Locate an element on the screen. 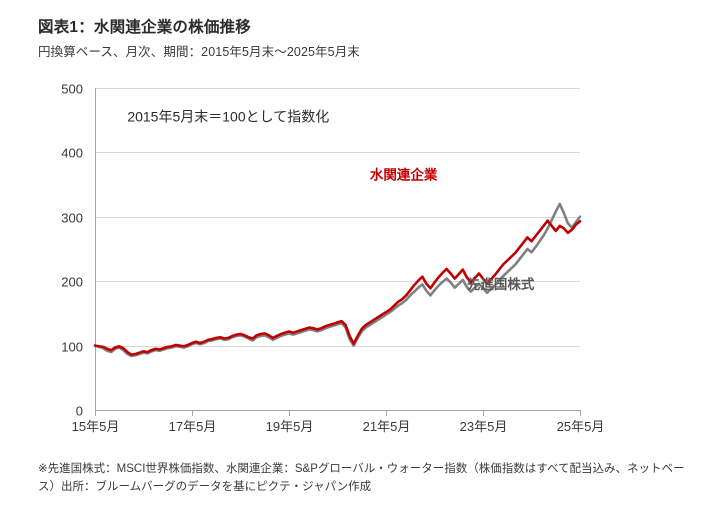 The width and height of the screenshot is (710, 525). x-axis-tick-label: 17年5月 is located at coordinates (193, 426).